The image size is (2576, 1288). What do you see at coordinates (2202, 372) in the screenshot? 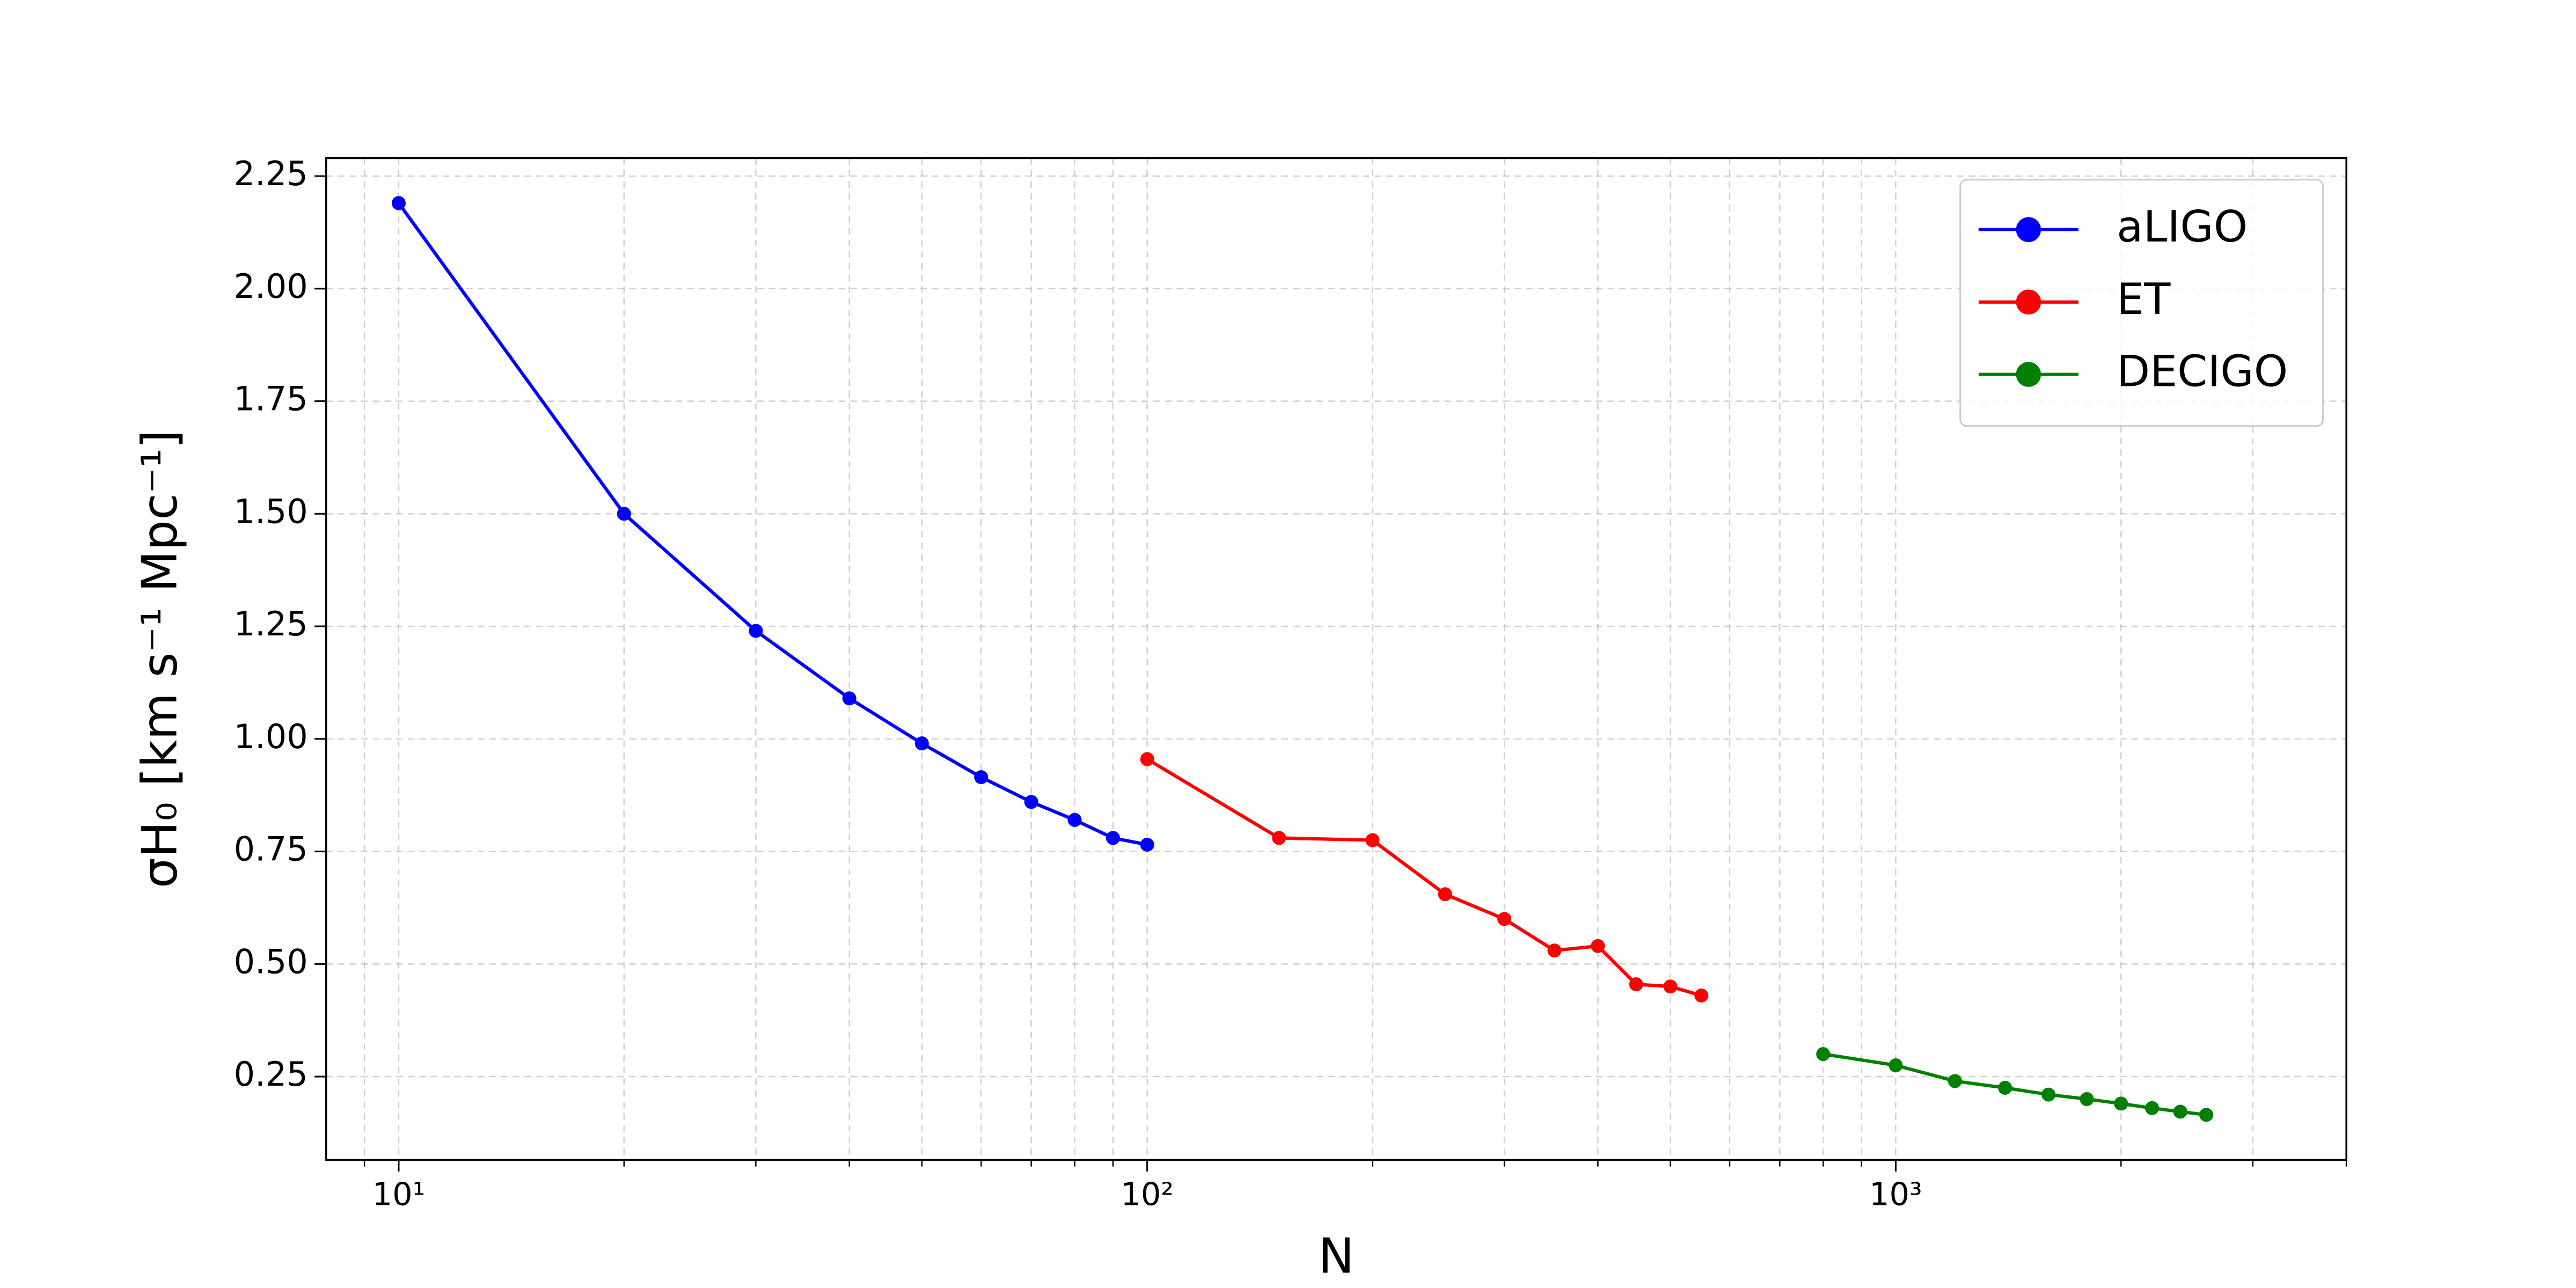
I see `legend-label: DECIGO` at bounding box center [2202, 372].